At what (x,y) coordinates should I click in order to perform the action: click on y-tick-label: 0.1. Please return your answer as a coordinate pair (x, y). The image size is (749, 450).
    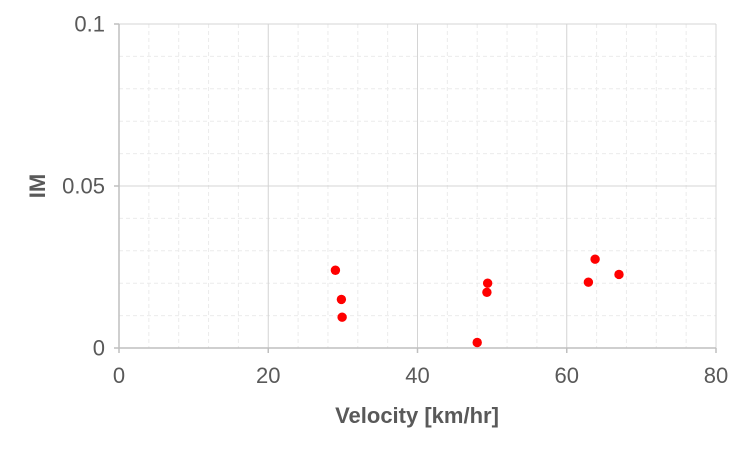
    Looking at the image, I should click on (89, 24).